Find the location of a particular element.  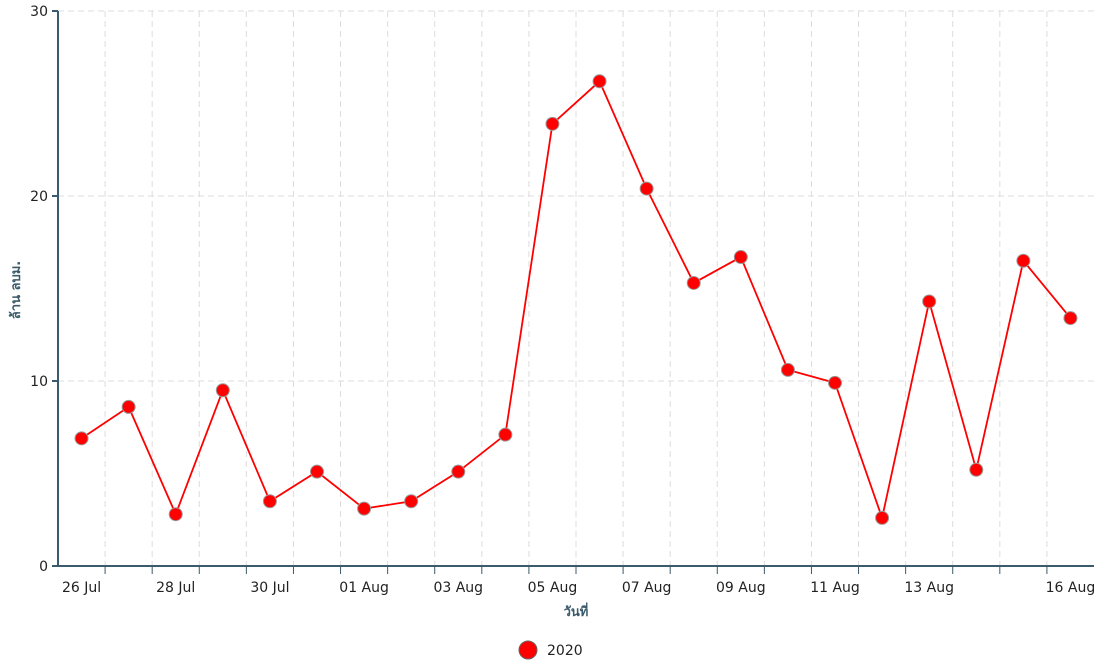

y-tick-label: 10 is located at coordinates (39, 382).